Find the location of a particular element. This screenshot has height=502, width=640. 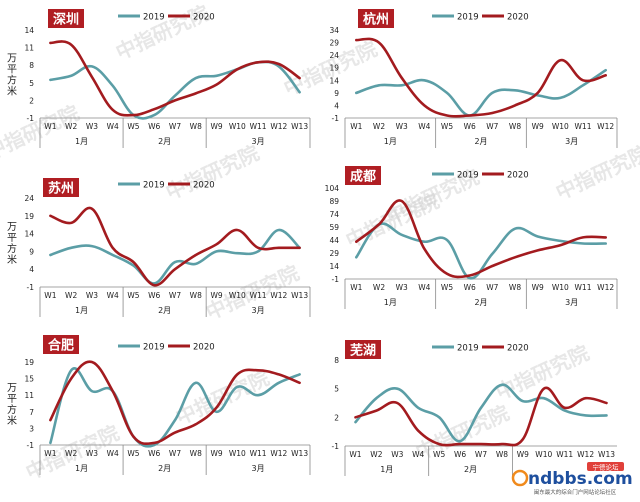

x-axis-ticks: W1 W2 W3 W4 W5 W6 W7 W8 W9 W10 W11 W12 W13 is located at coordinates (176, 295).